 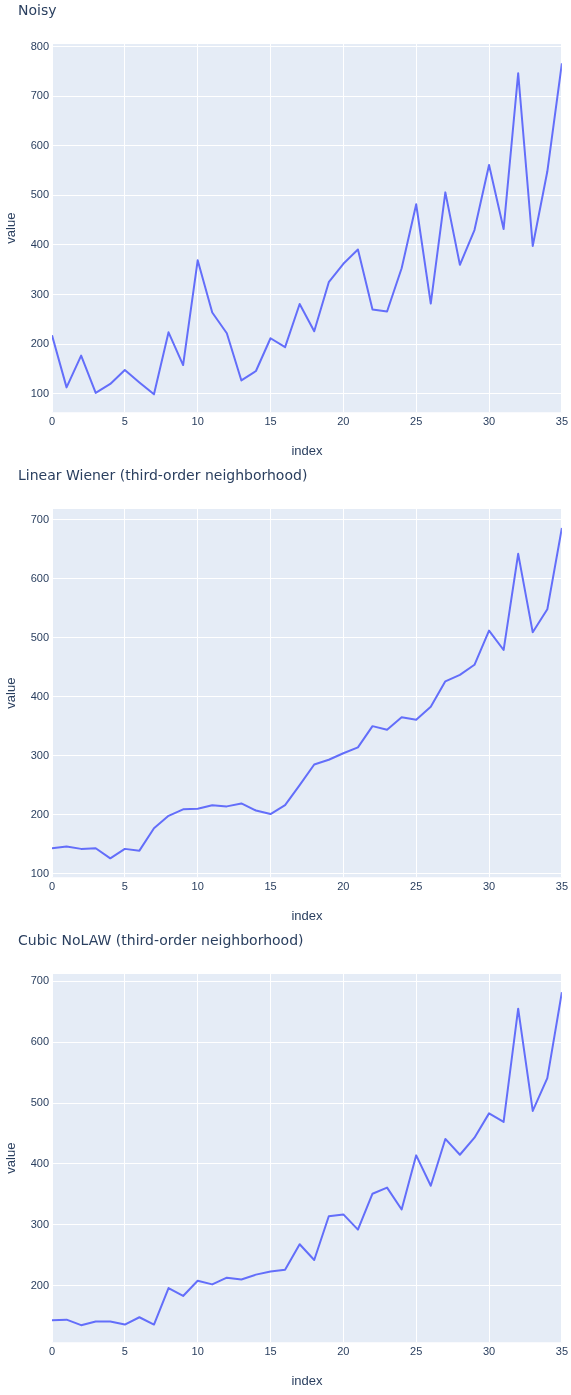 What do you see at coordinates (161, 940) in the screenshot?
I see `chart-title: Cubic NoLAW (third-order neighborhood)` at bounding box center [161, 940].